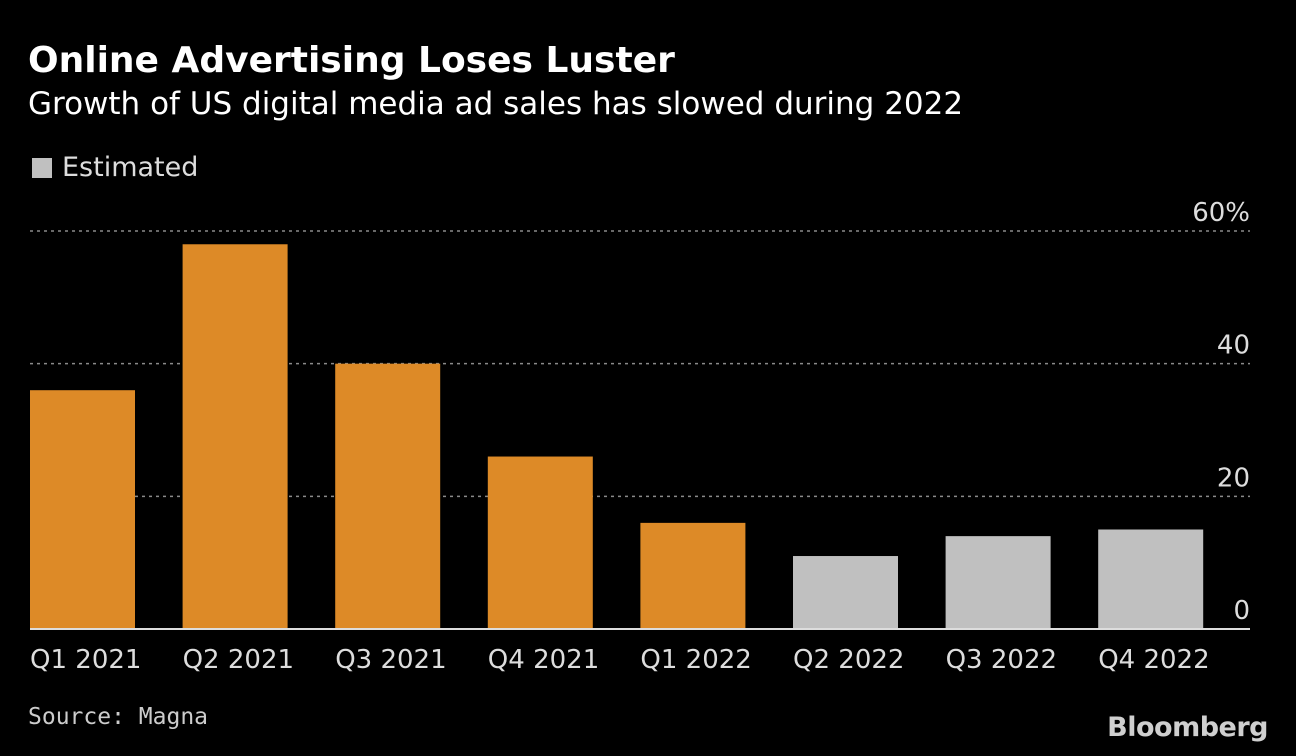 Image resolution: width=1296 pixels, height=756 pixels. Describe the element at coordinates (543, 660) in the screenshot. I see `x-tick-label-q4-2021: Q4 2021` at that location.